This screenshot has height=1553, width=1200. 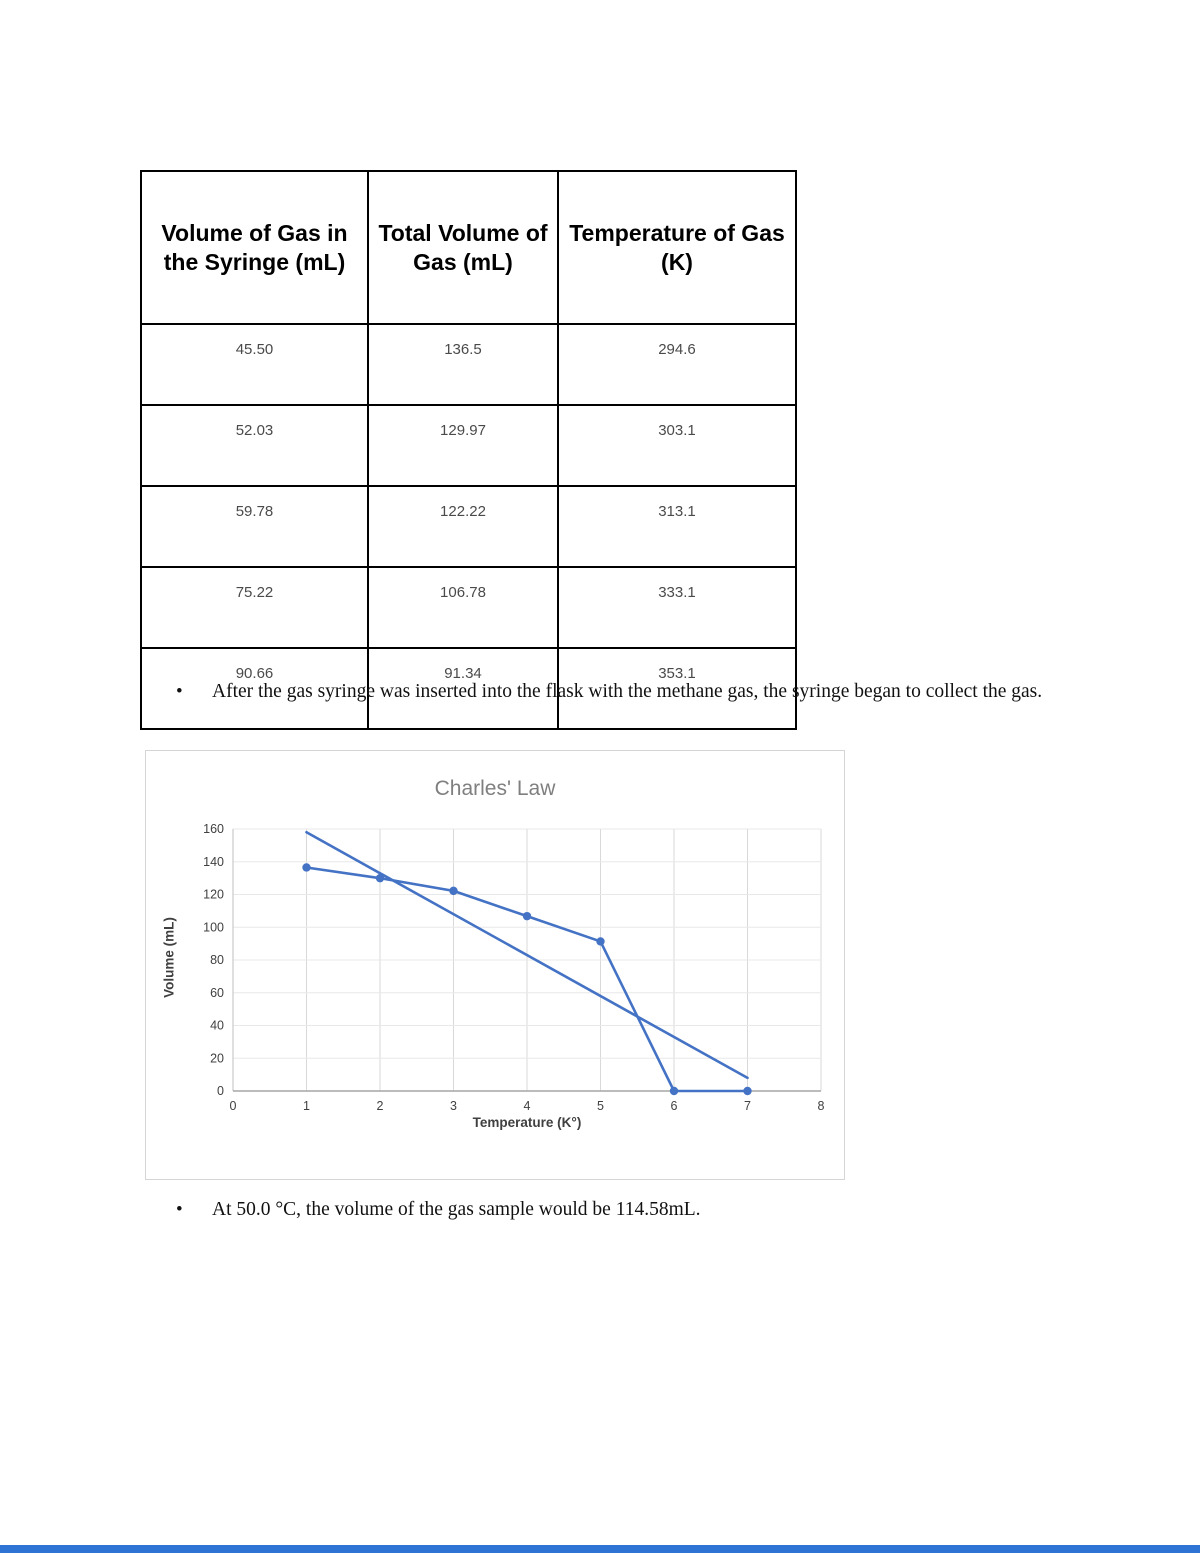 I want to click on table-cell: 333.1, so click(x=677, y=607).